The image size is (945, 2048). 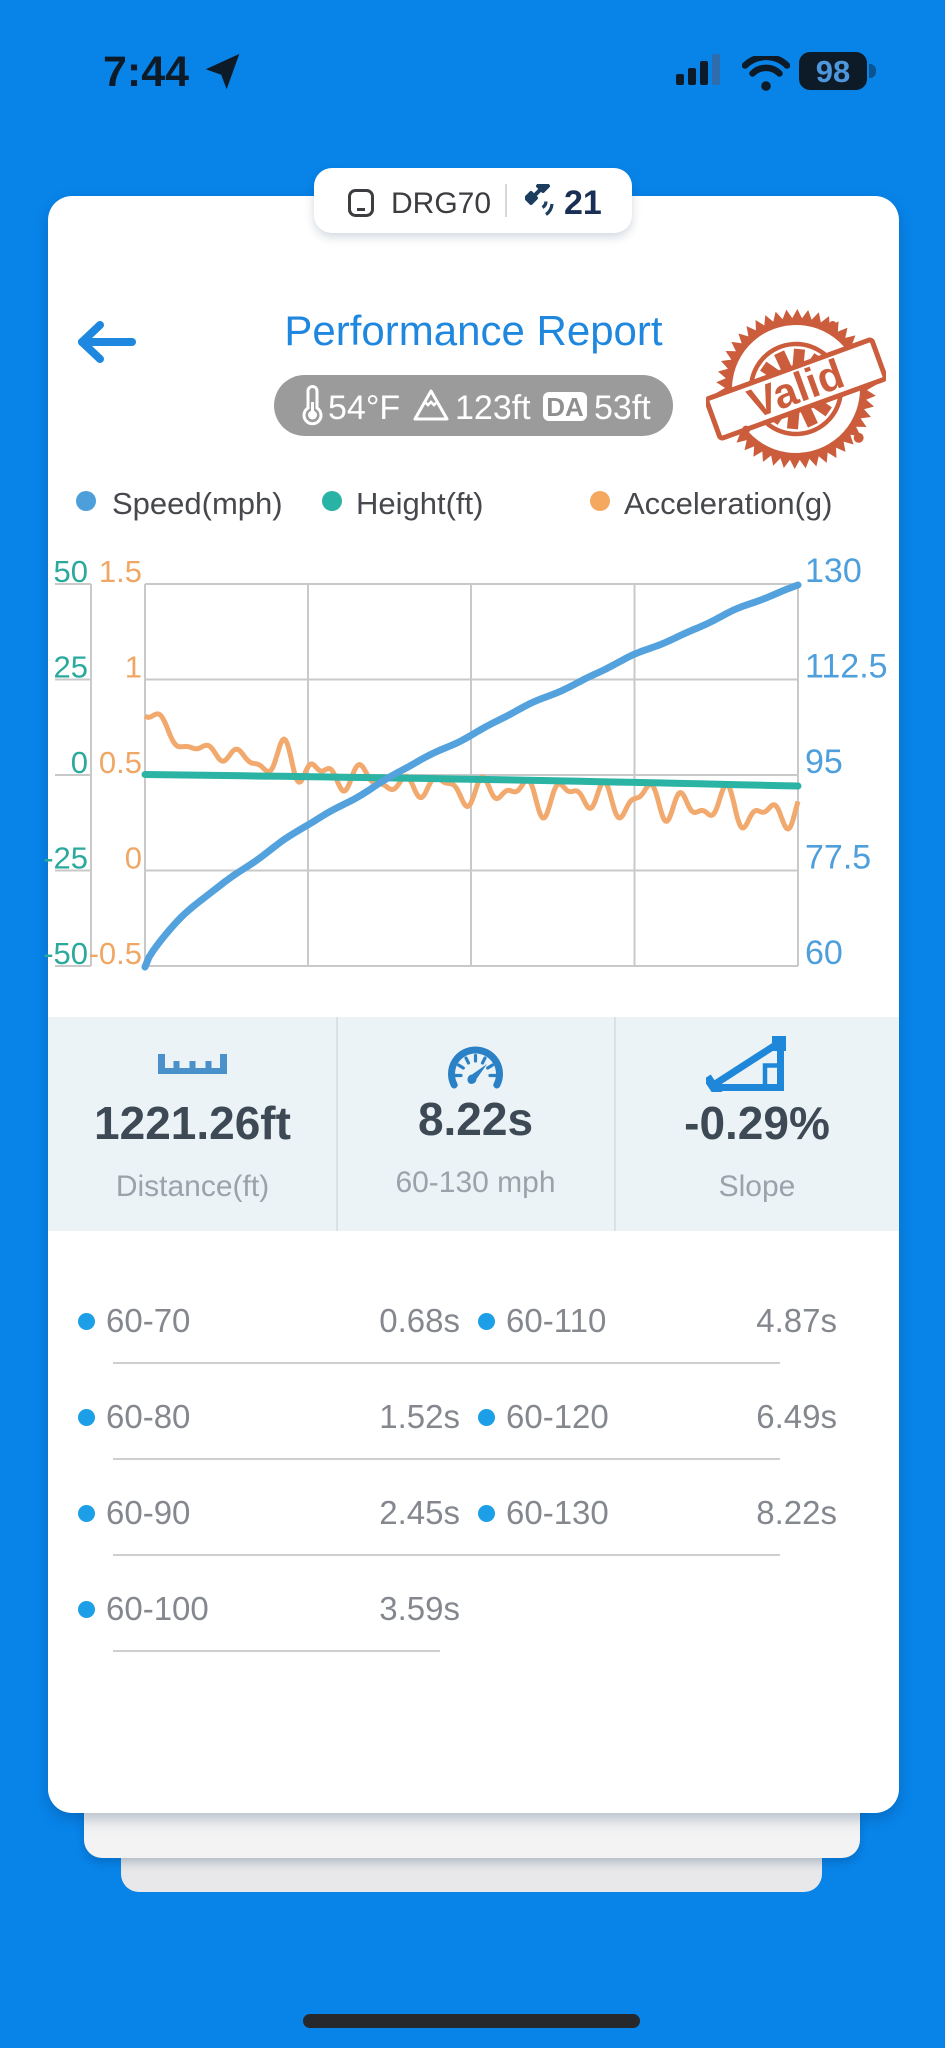 I want to click on svg-text: 112.5, so click(x=846, y=667).